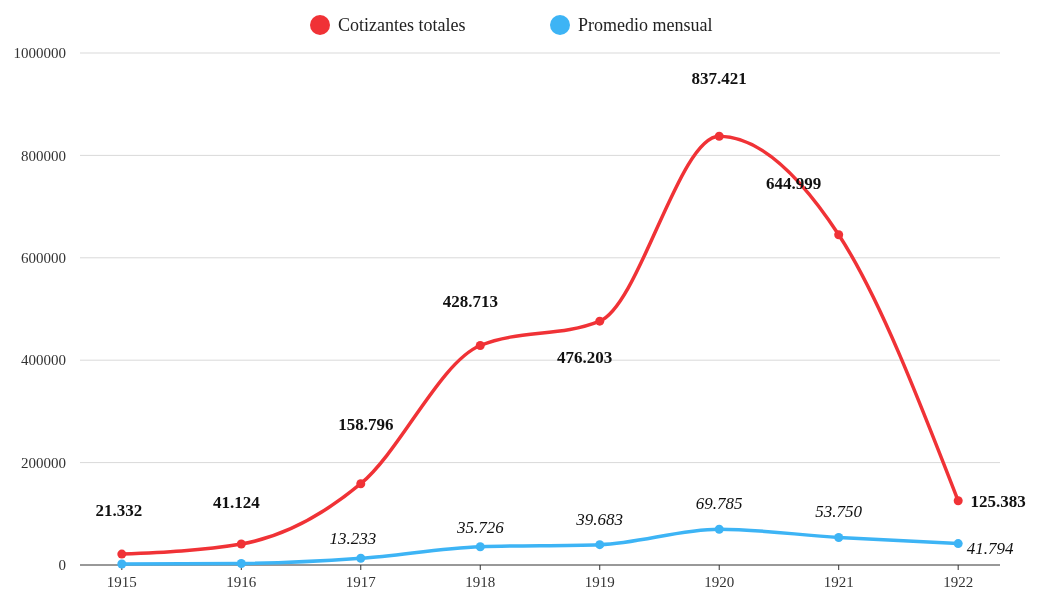 The image size is (1050, 597). Describe the element at coordinates (236, 502) in the screenshot. I see `data-label: 41.124` at that location.